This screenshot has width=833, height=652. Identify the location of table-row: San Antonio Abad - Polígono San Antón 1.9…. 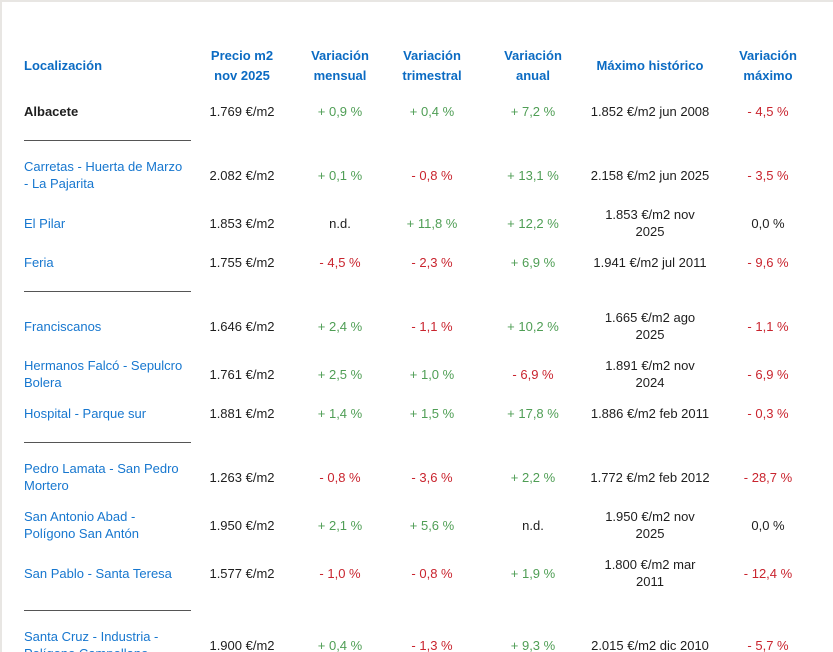
(417, 525).